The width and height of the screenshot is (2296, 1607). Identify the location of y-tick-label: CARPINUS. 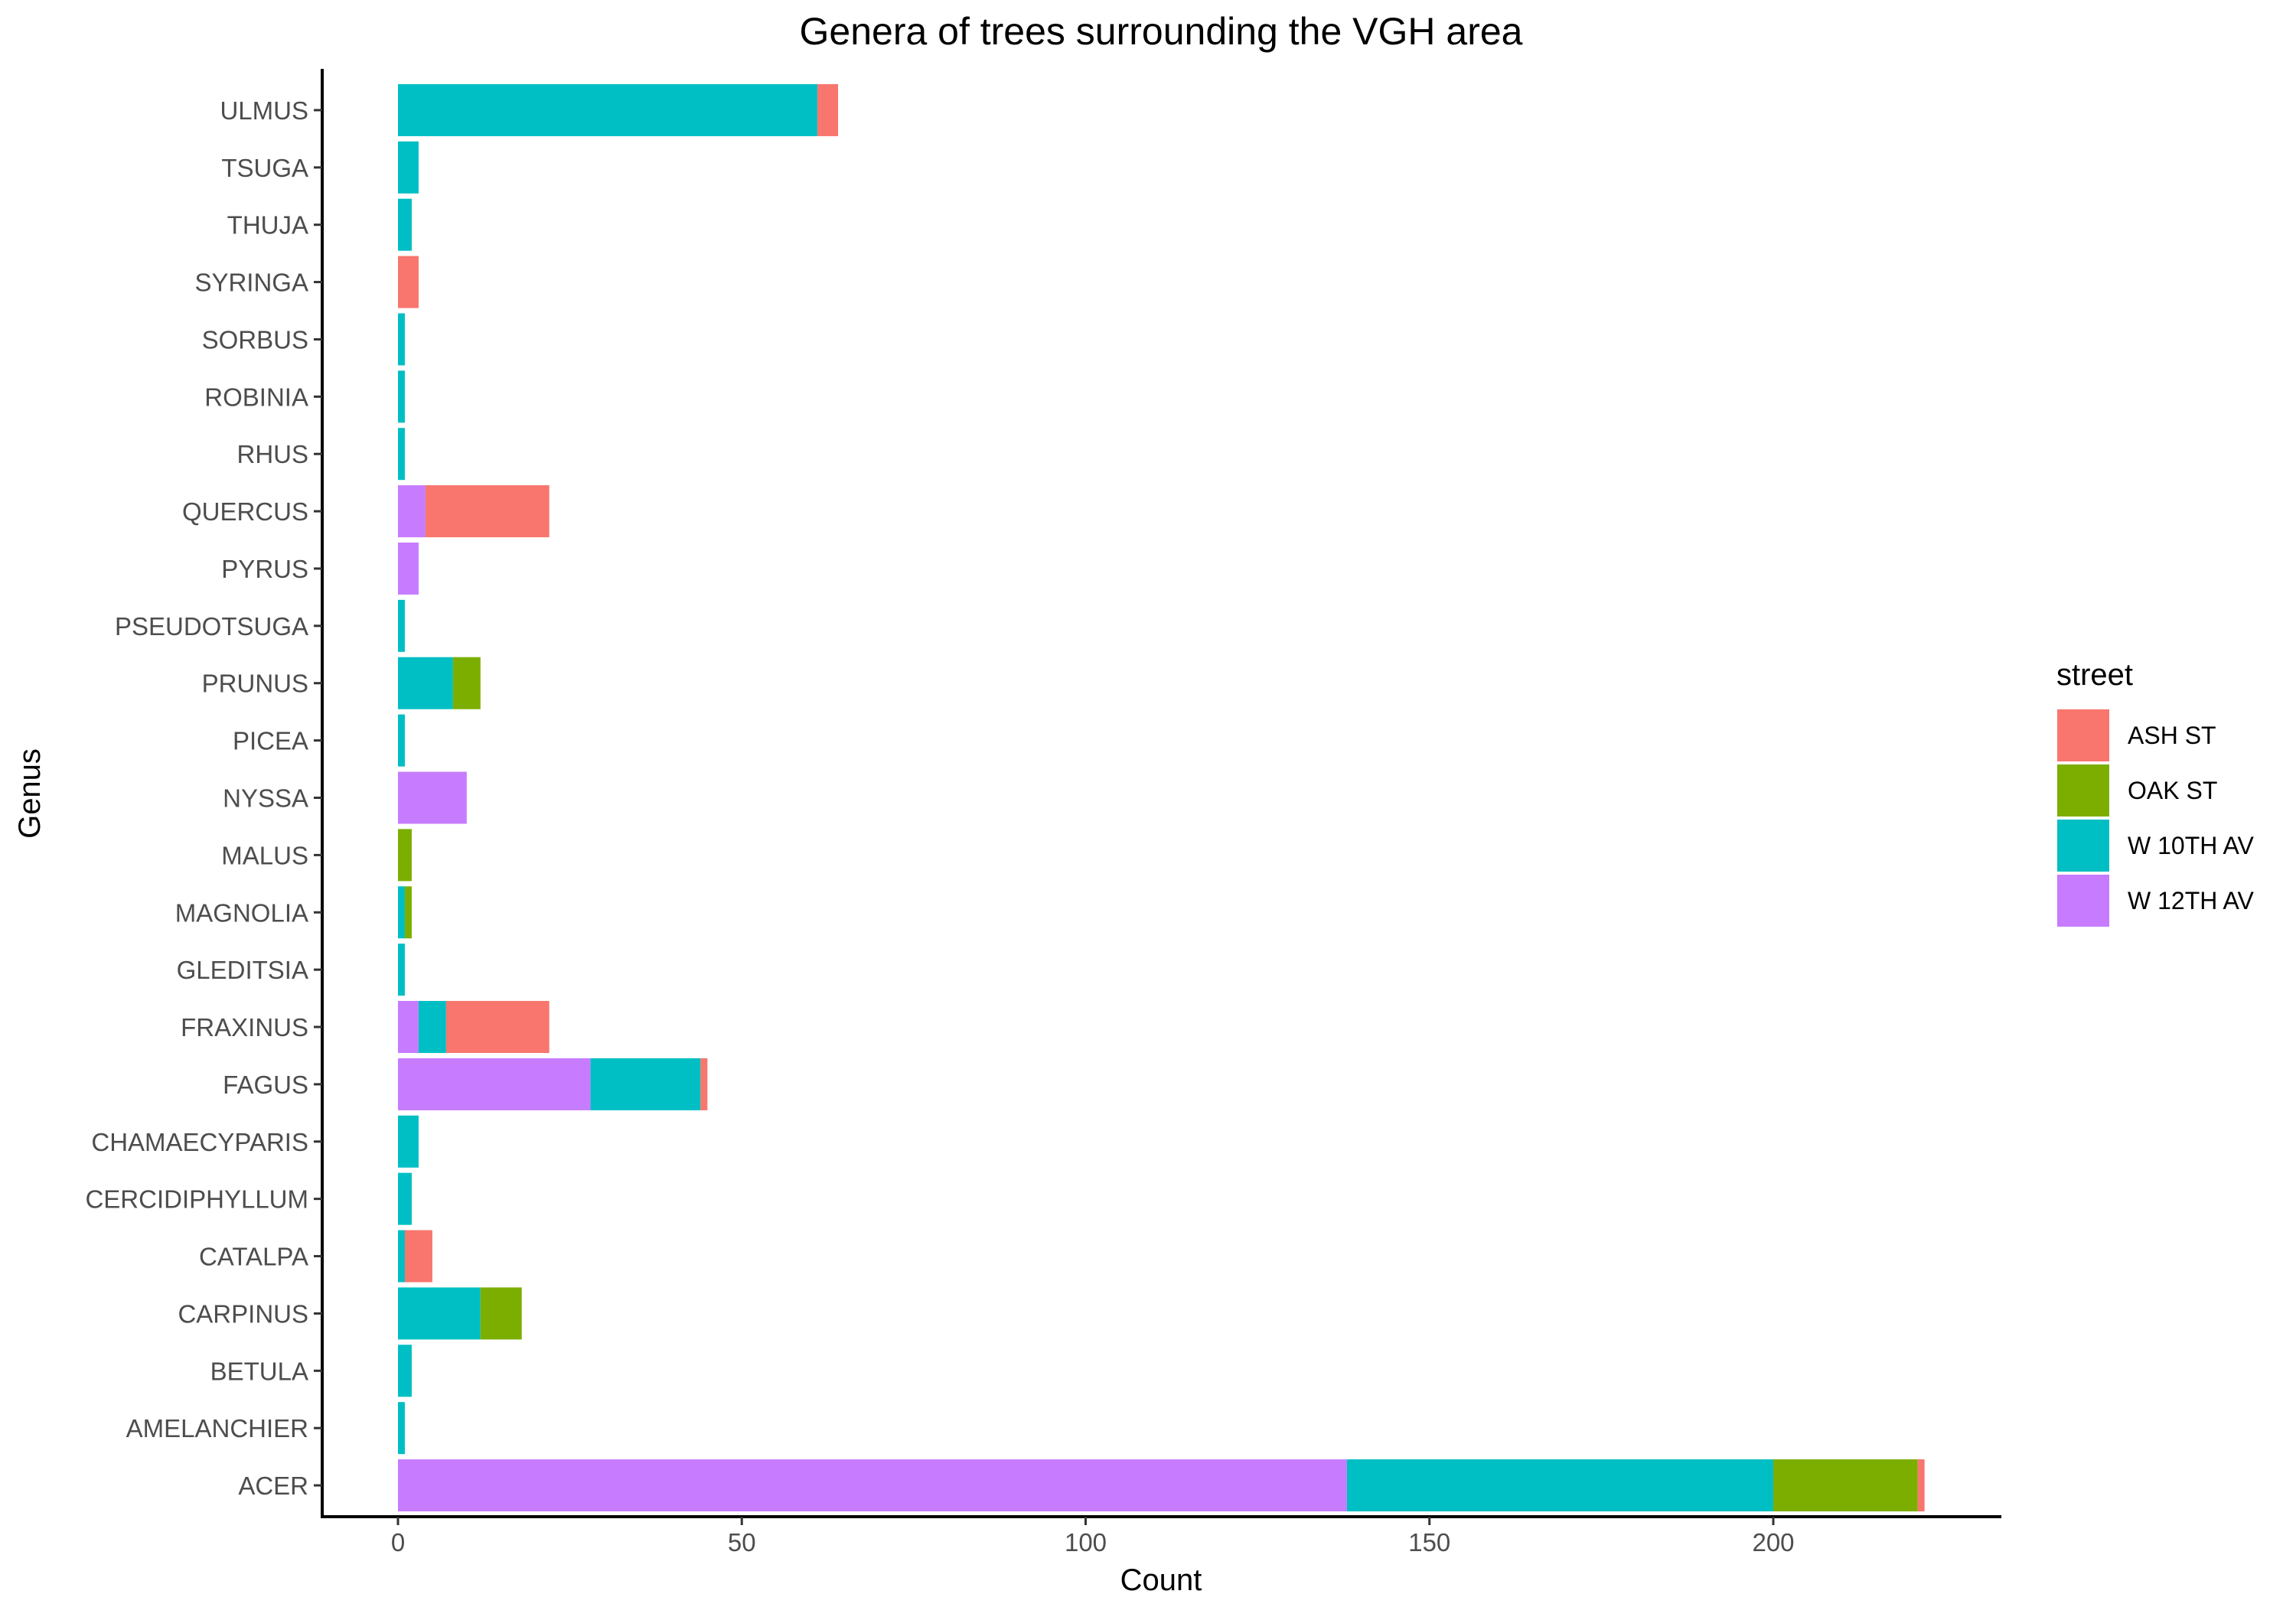
(243, 1313).